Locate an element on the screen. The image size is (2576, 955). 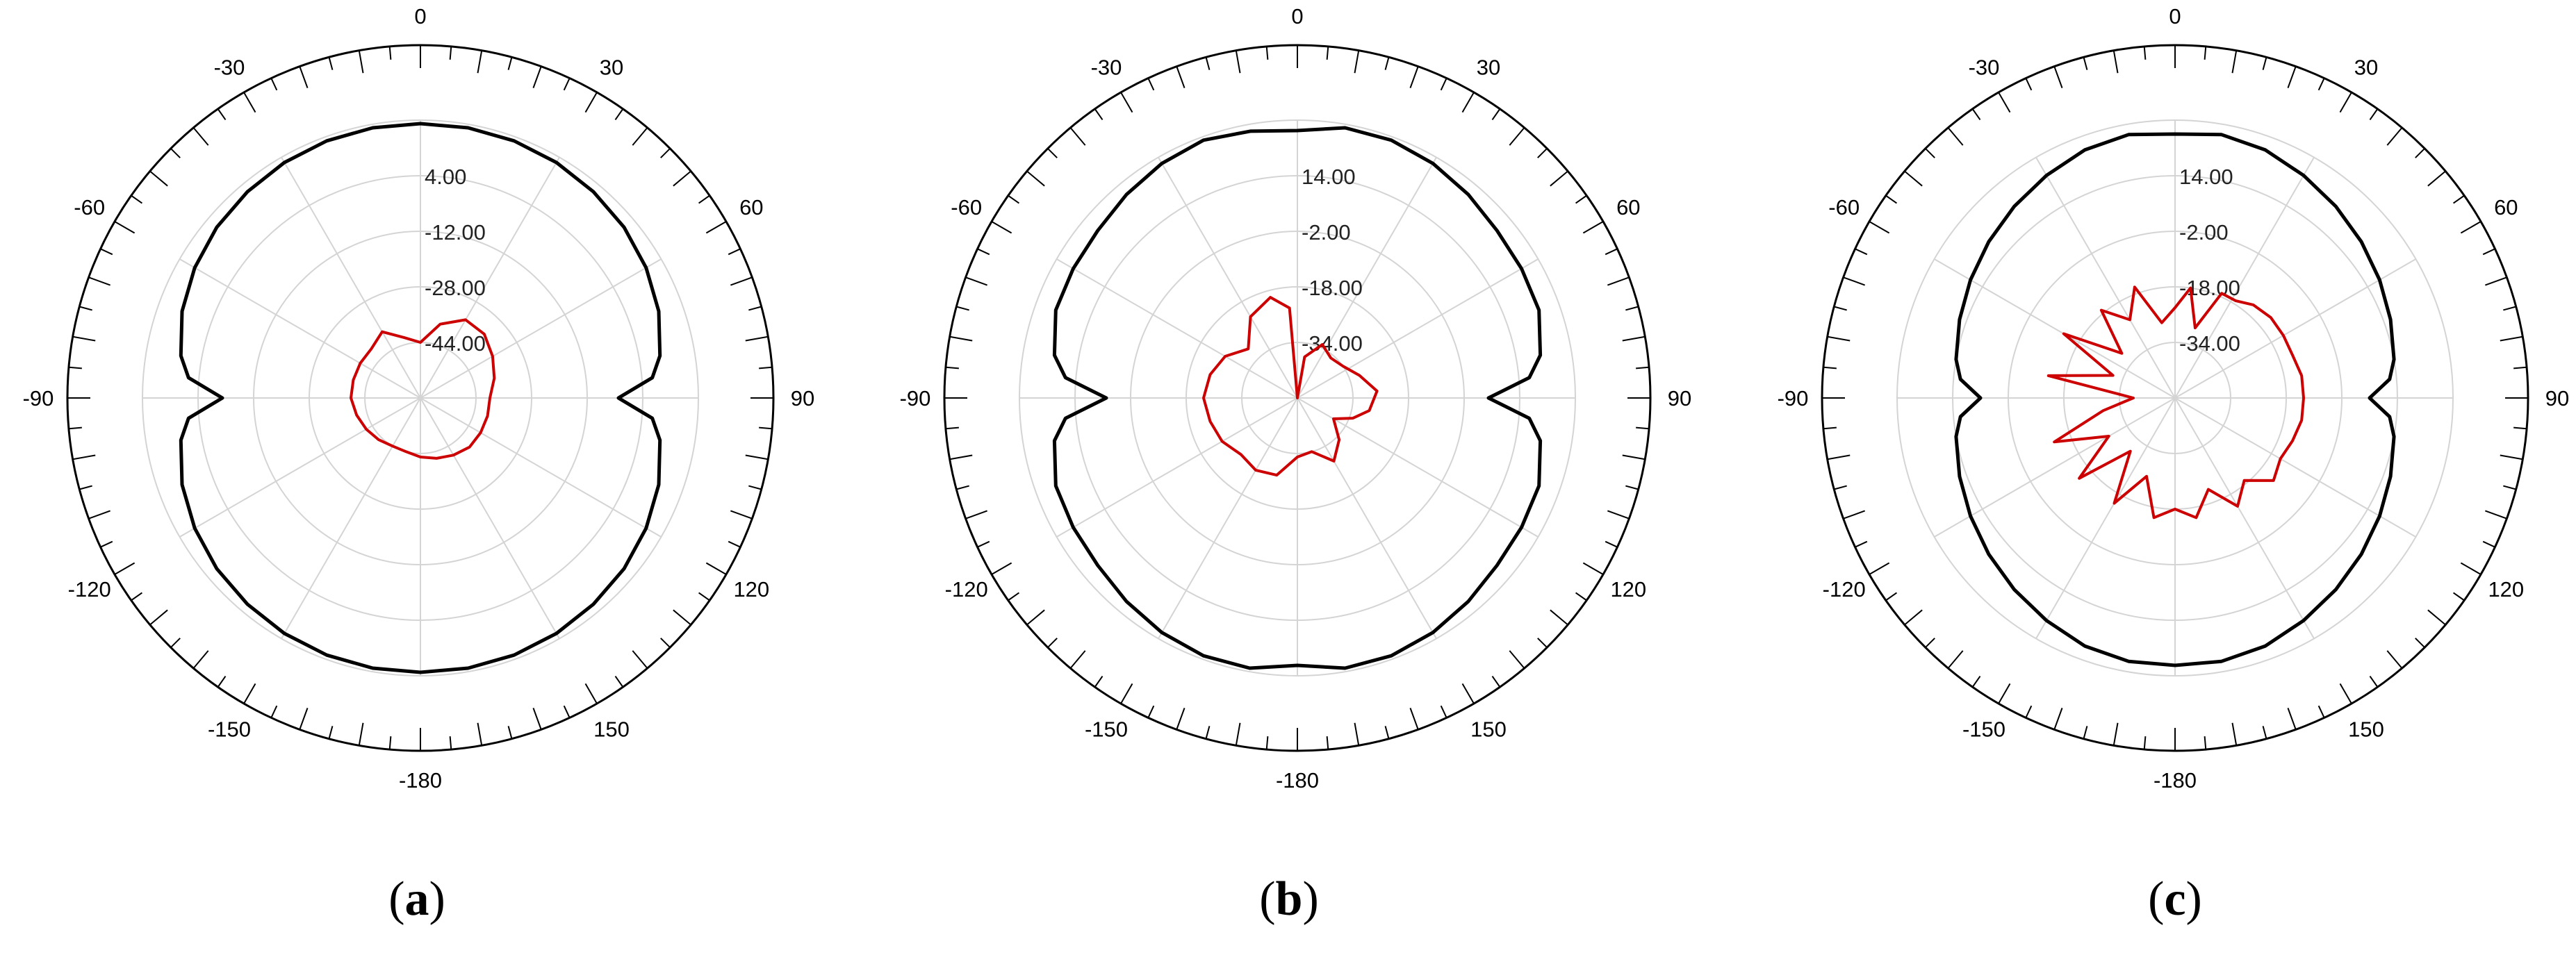
angle-tick-label: -120 is located at coordinates (966, 589).